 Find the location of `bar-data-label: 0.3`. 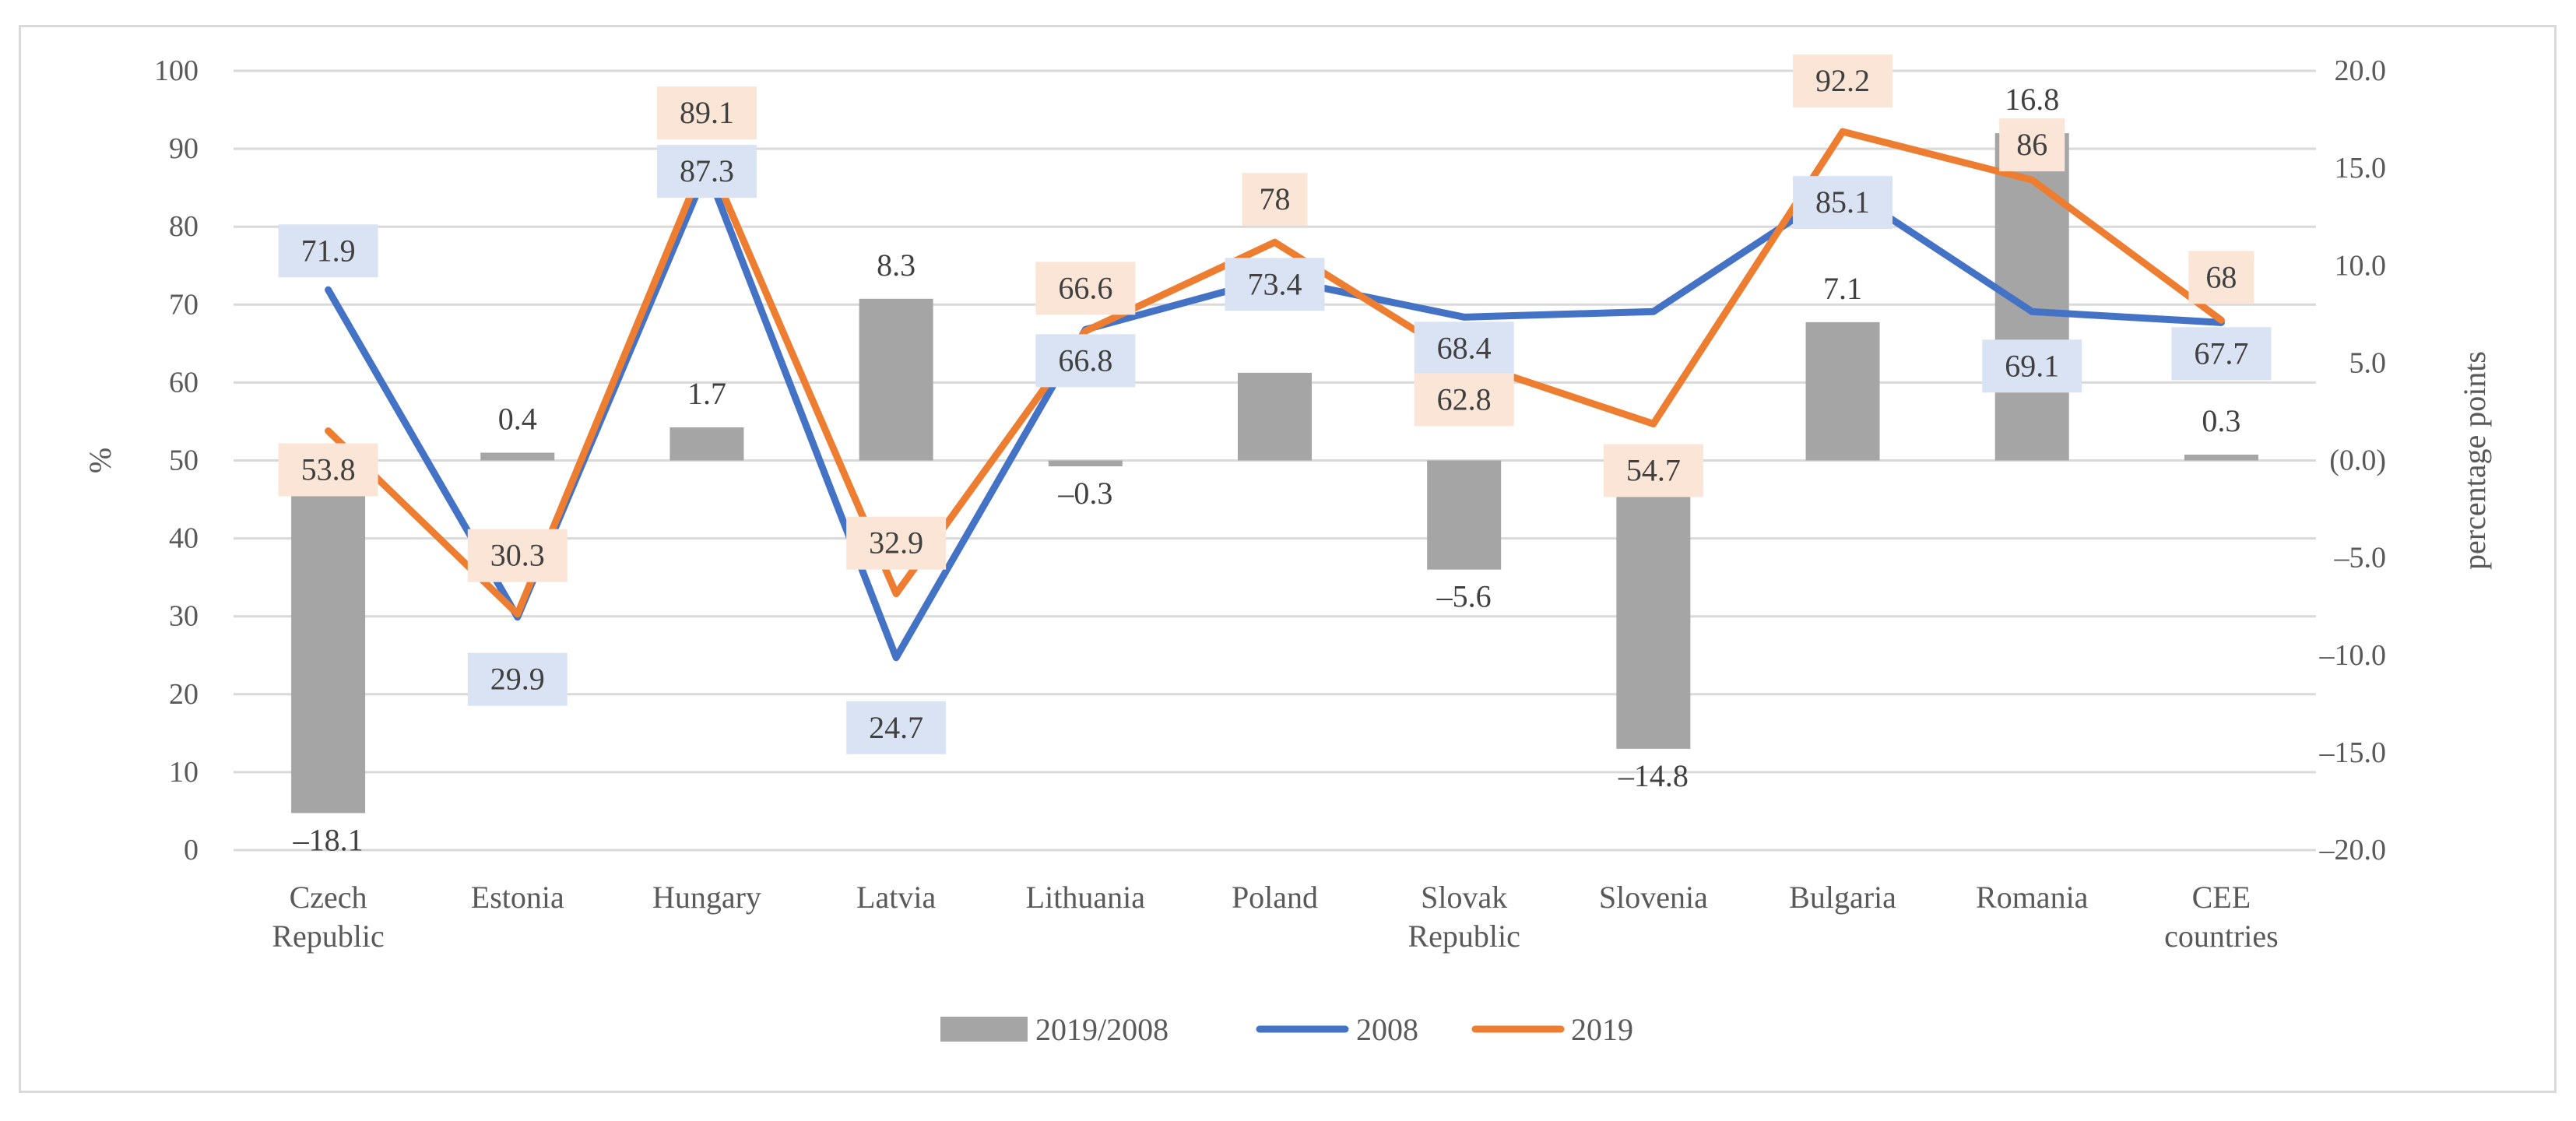

bar-data-label: 0.3 is located at coordinates (2221, 420).